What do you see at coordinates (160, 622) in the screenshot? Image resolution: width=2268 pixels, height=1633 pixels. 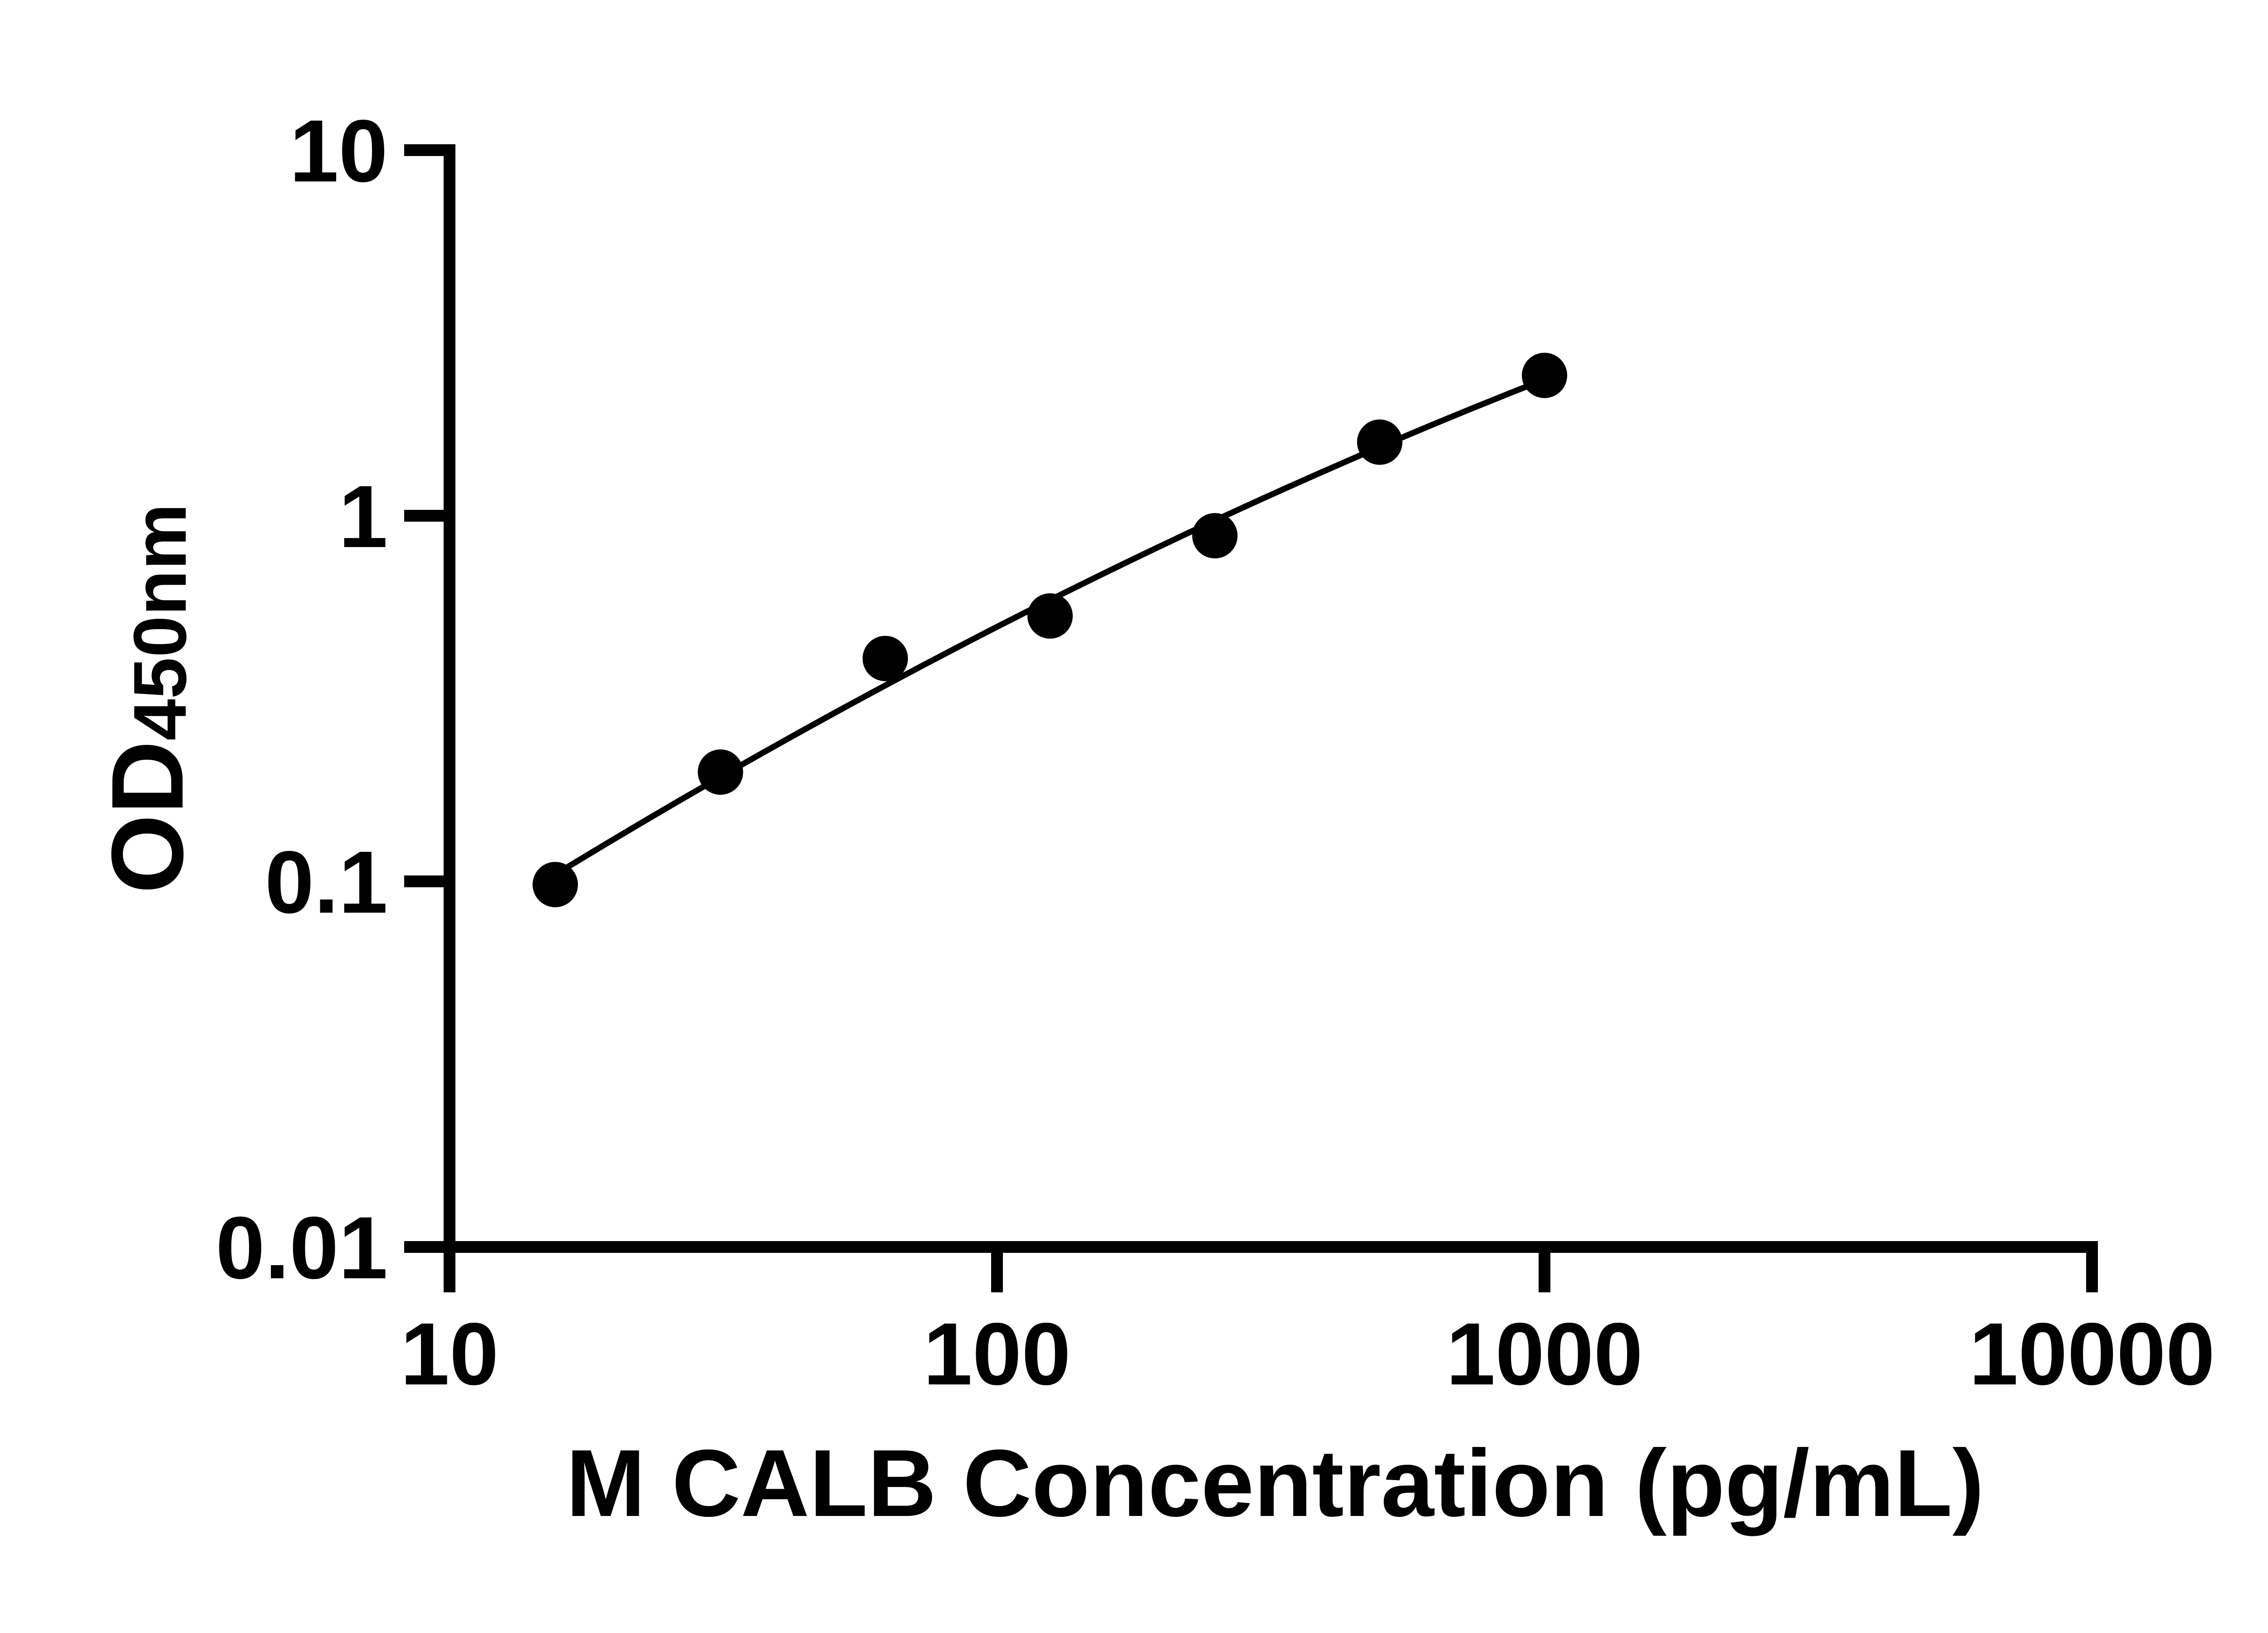 I see `y-axis-title-sub: 450nm` at bounding box center [160, 622].